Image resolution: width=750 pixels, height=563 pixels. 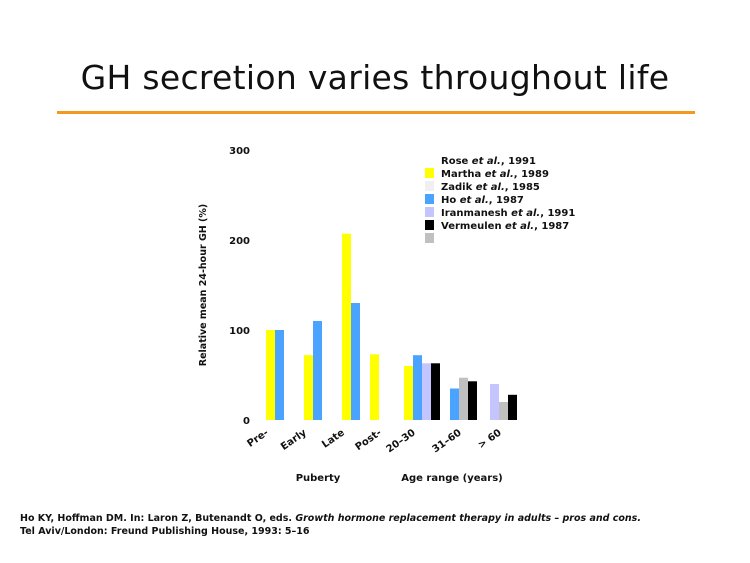 What do you see at coordinates (257, 438) in the screenshot?
I see `x-tick-label: Pre-` at bounding box center [257, 438].